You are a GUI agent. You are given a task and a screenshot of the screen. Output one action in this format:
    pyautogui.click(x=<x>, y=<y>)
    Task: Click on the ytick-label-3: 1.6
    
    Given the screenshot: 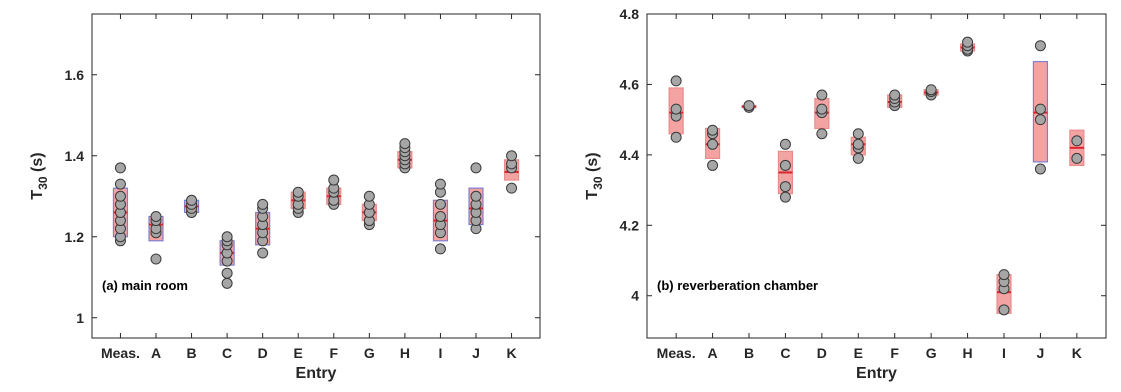 What is the action you would take?
    pyautogui.click(x=75, y=75)
    